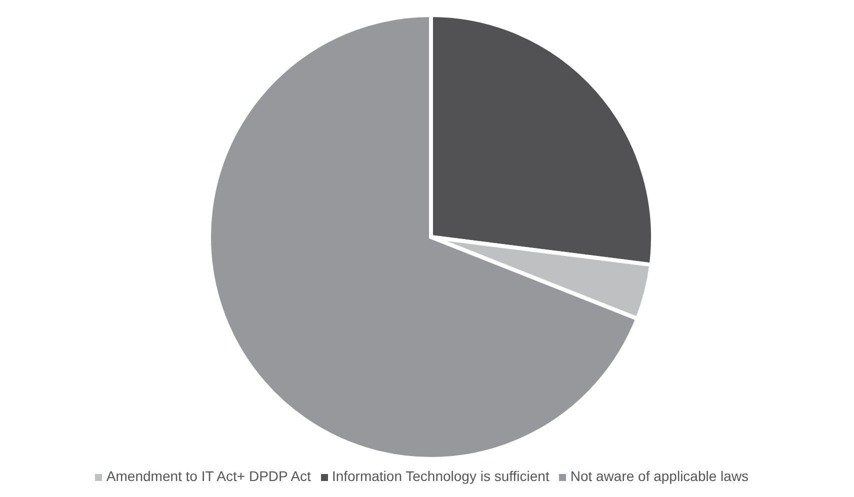  Describe the element at coordinates (659, 476) in the screenshot. I see `legend-label: Not aware of applicable laws` at that location.